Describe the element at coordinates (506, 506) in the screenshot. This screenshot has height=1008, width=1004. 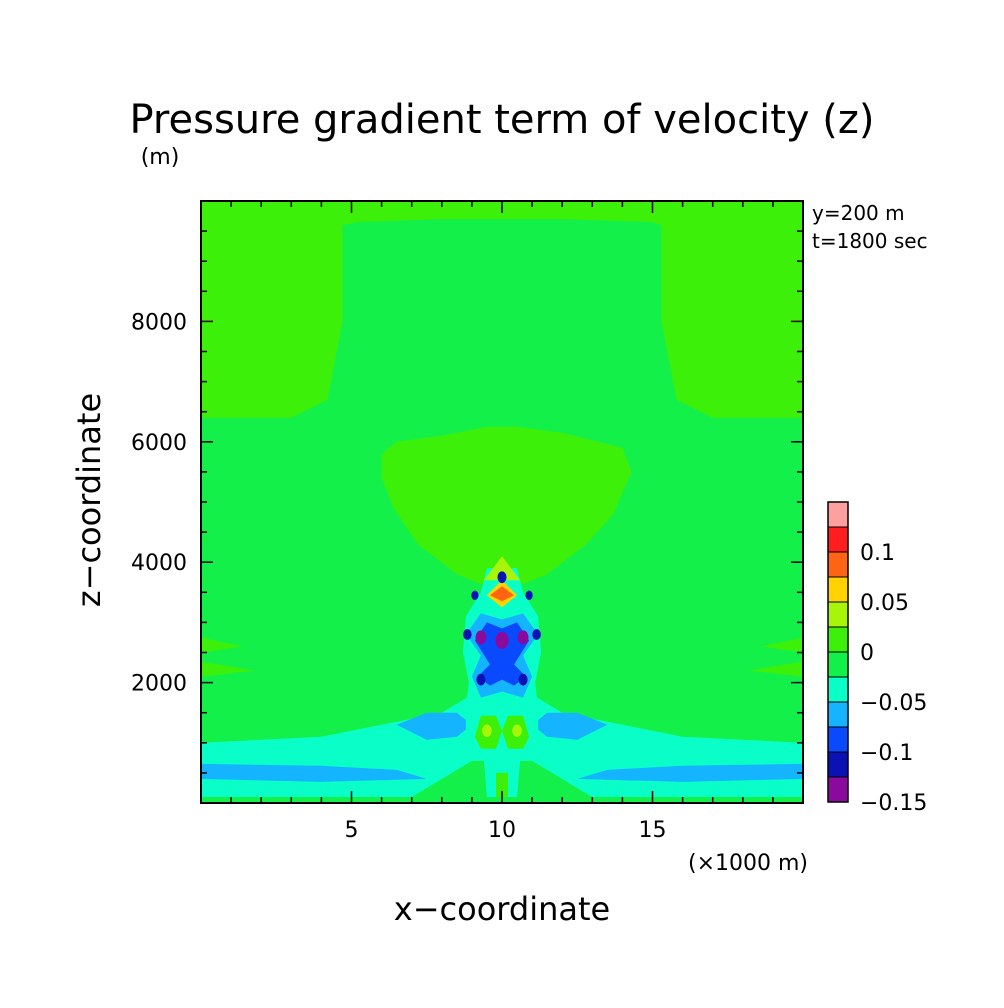
I see `field-region-central-dome` at that location.